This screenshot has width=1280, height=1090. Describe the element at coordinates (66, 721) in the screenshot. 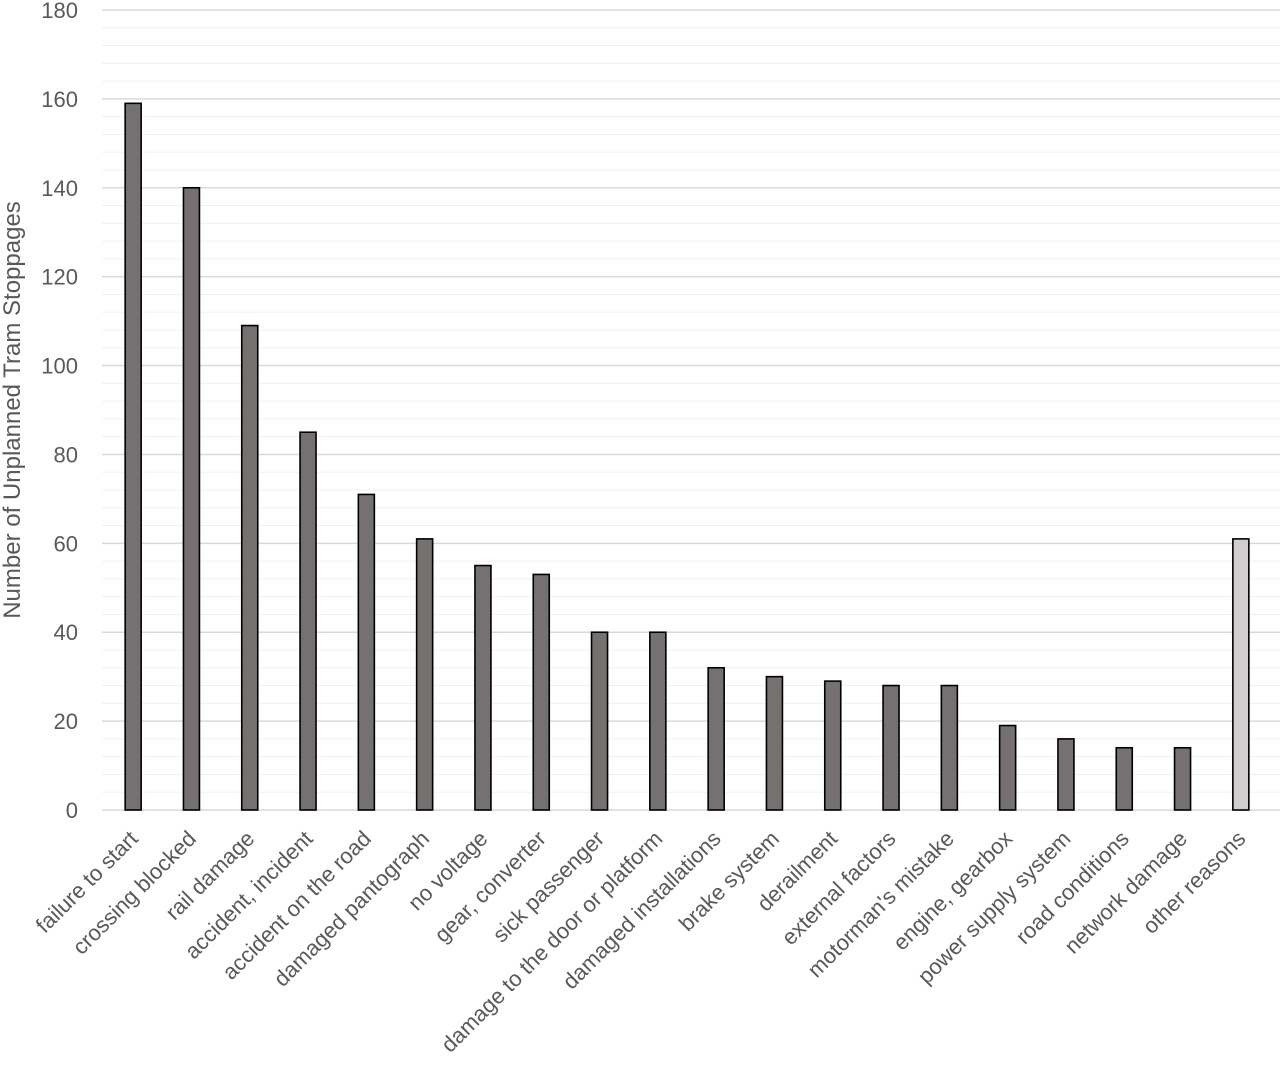

I see `y-tick-label: 20` at that location.